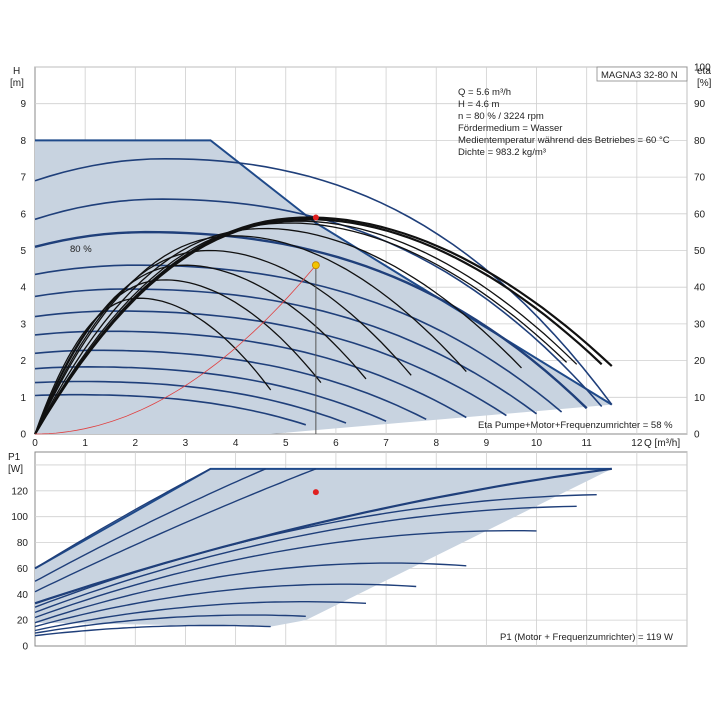  I want to click on operating-point-markers, so click(315, 324).